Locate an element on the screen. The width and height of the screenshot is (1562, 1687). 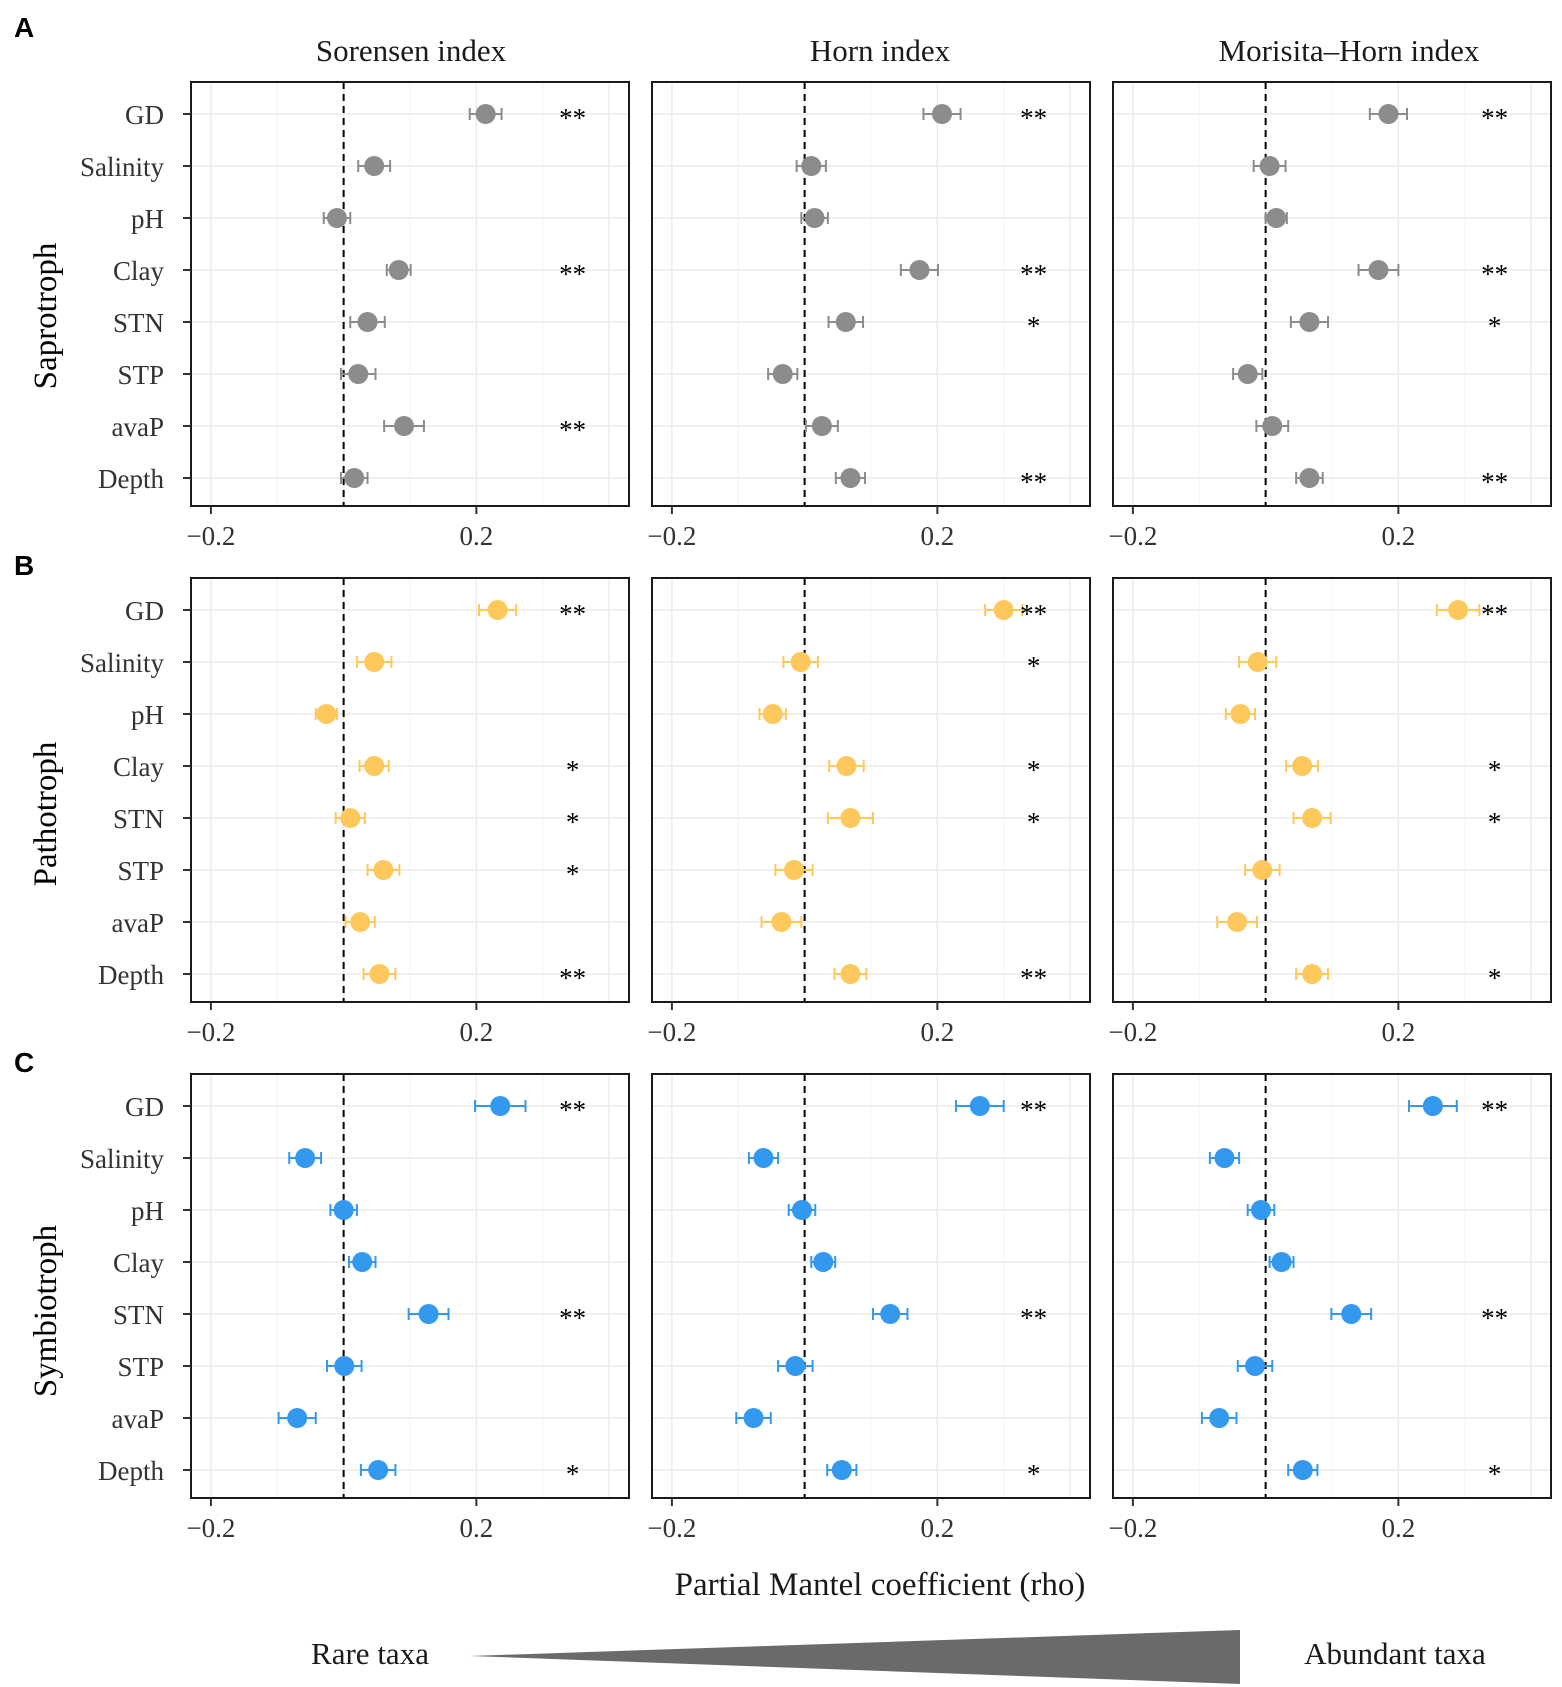
y-tick-label: STP is located at coordinates (140, 1367).